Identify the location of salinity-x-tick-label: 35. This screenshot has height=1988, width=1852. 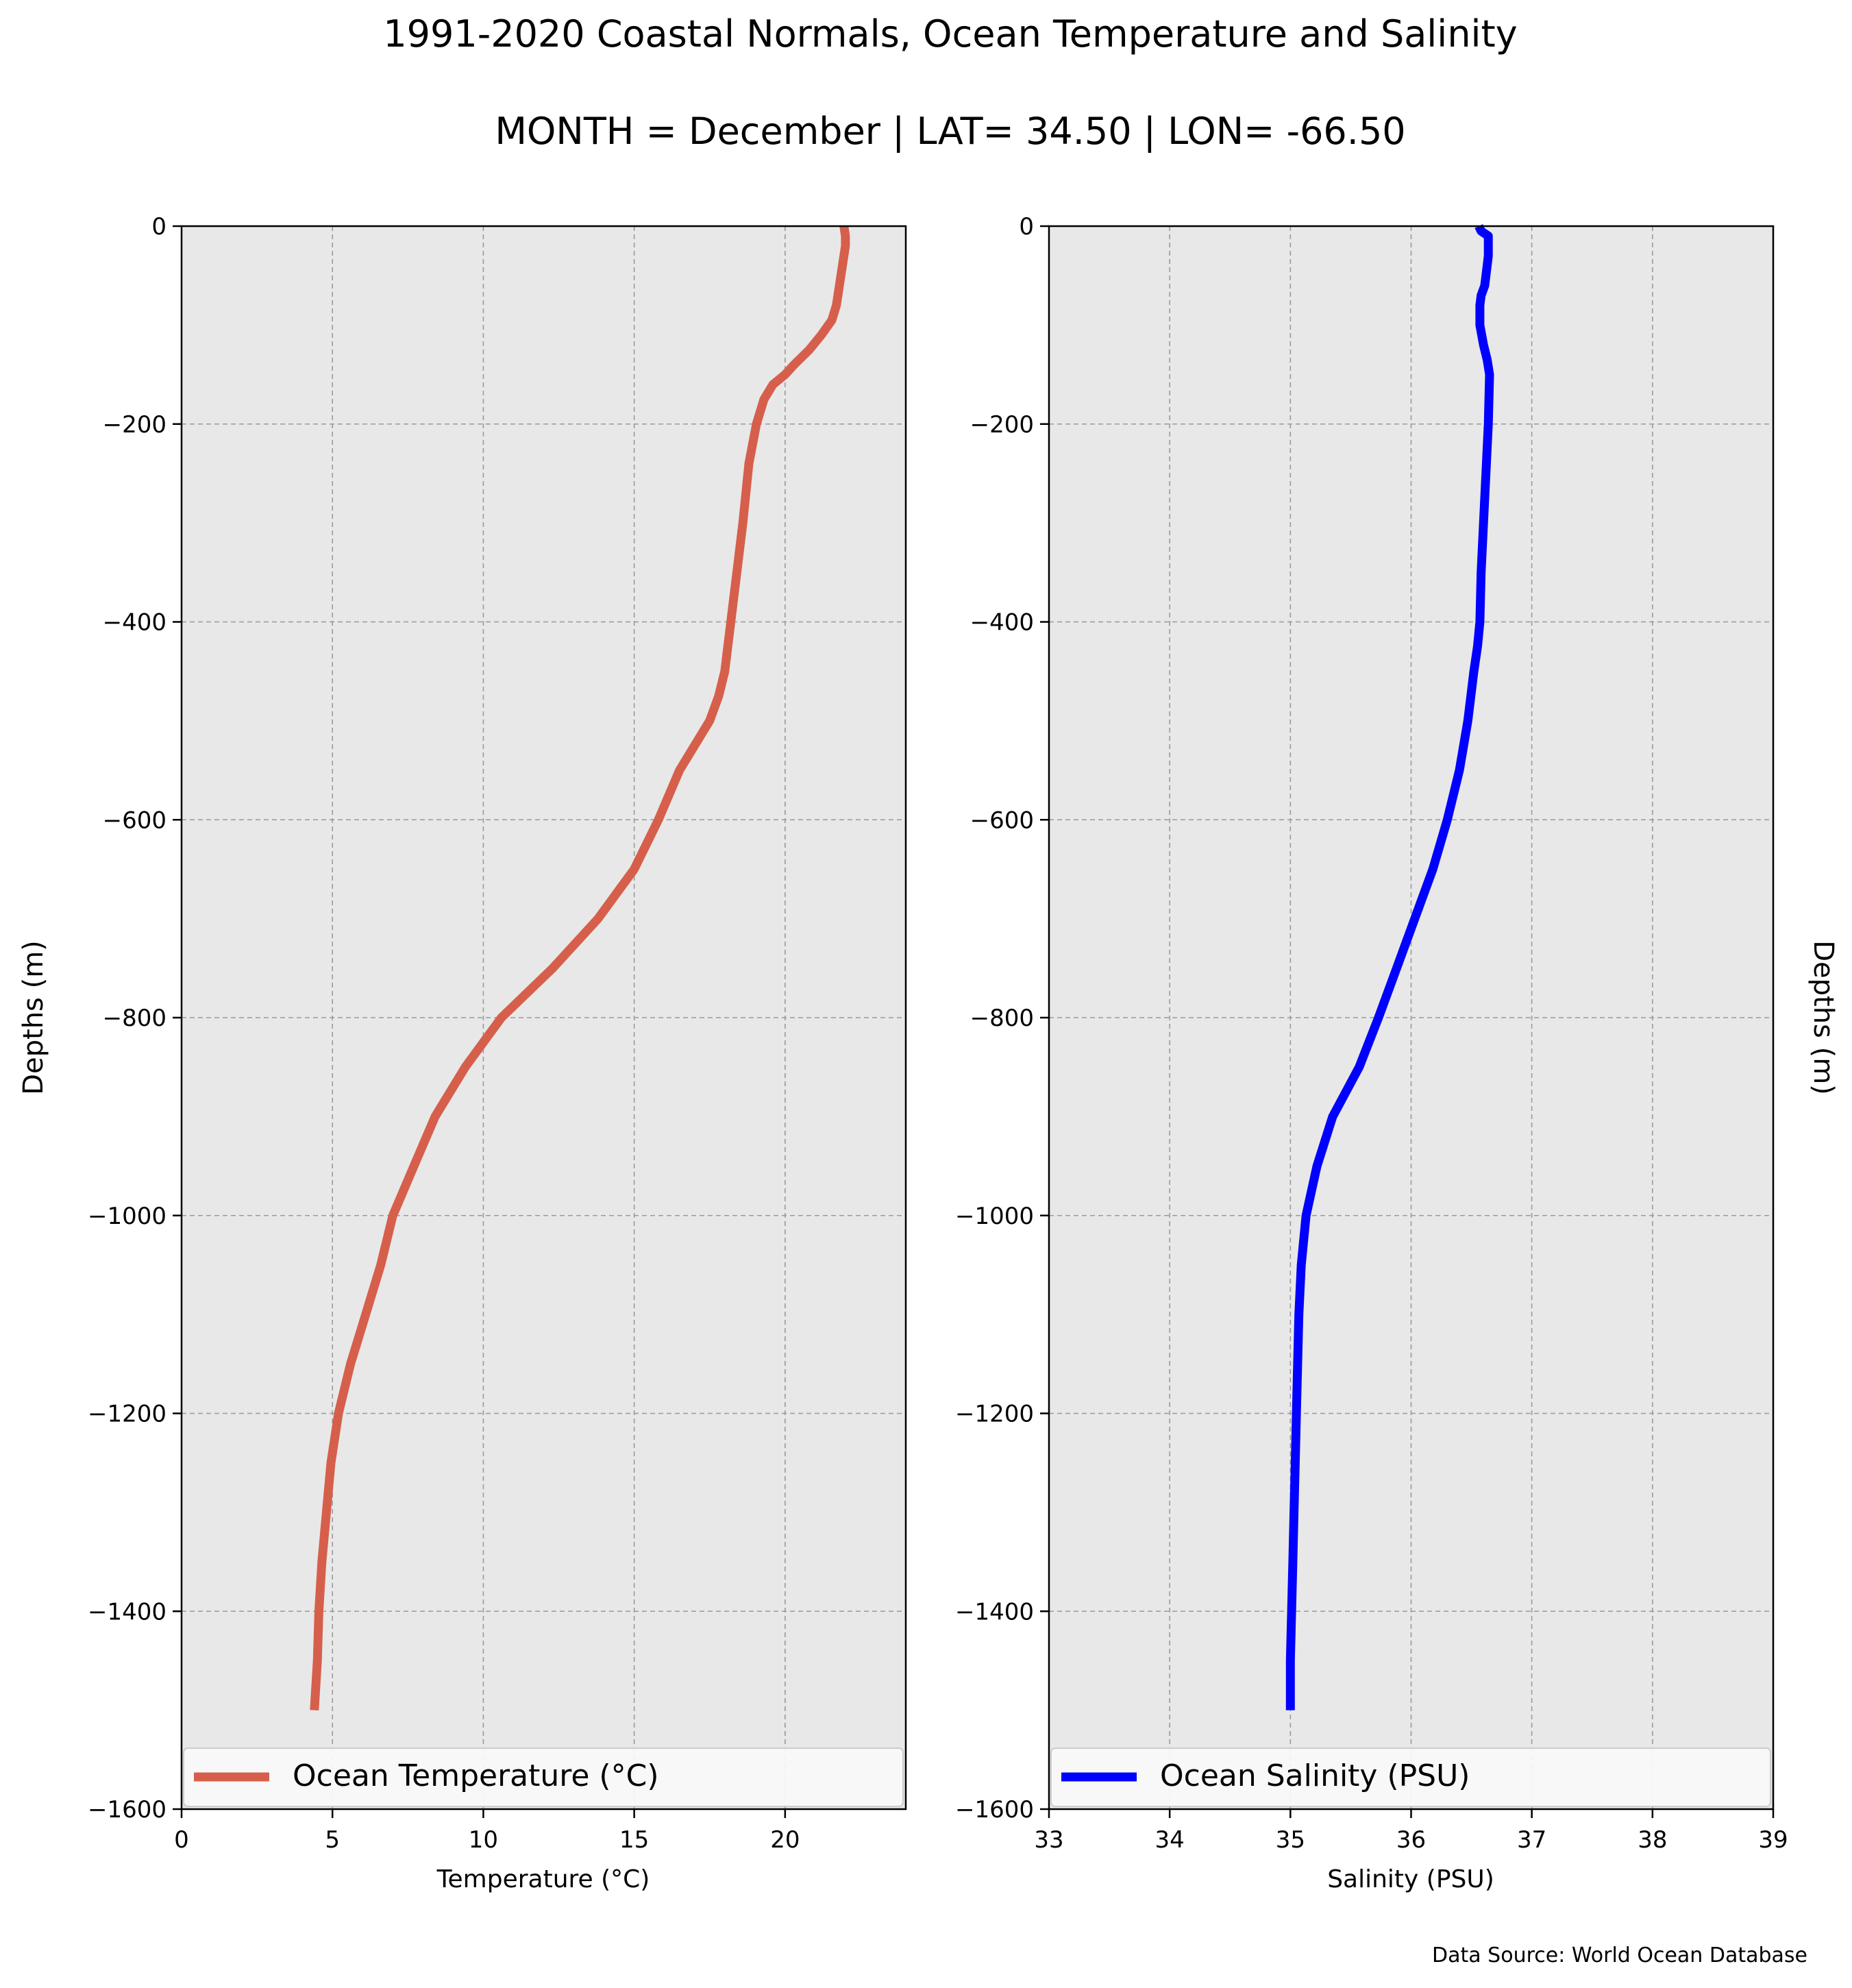
(1290, 1840).